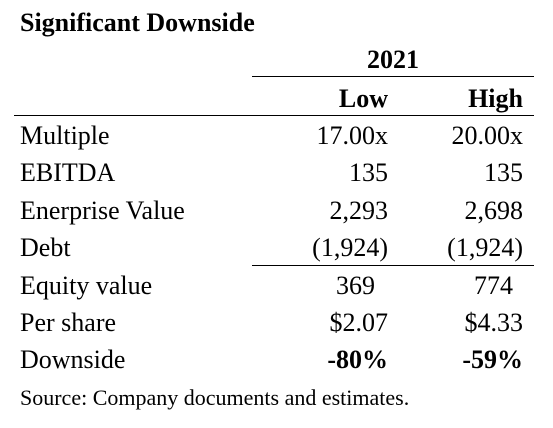 The width and height of the screenshot is (553, 428). What do you see at coordinates (65, 135) in the screenshot?
I see `row-label: Multiple` at bounding box center [65, 135].